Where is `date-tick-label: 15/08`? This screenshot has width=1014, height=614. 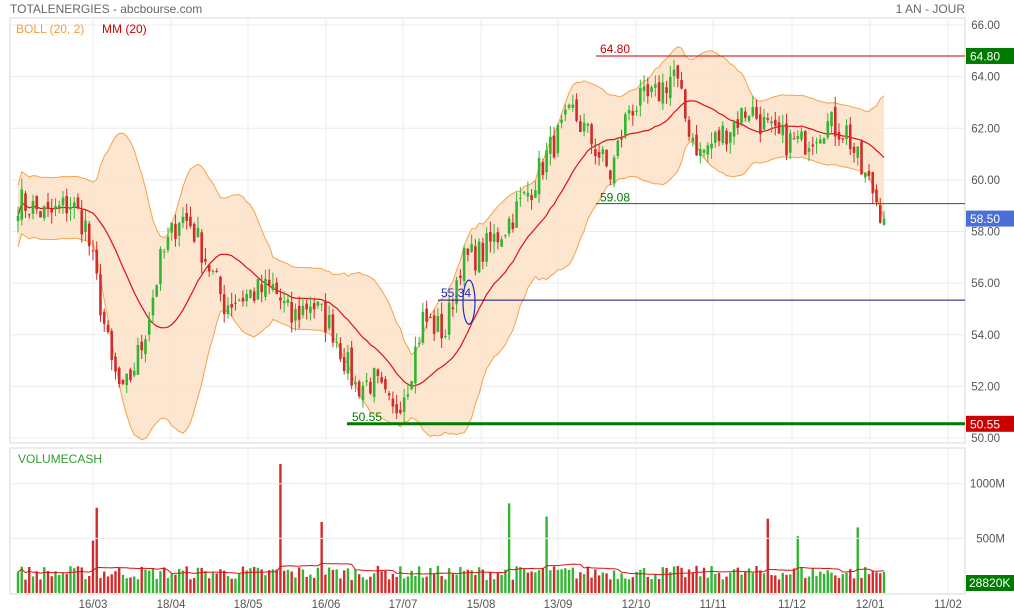 date-tick-label: 15/08 is located at coordinates (481, 605).